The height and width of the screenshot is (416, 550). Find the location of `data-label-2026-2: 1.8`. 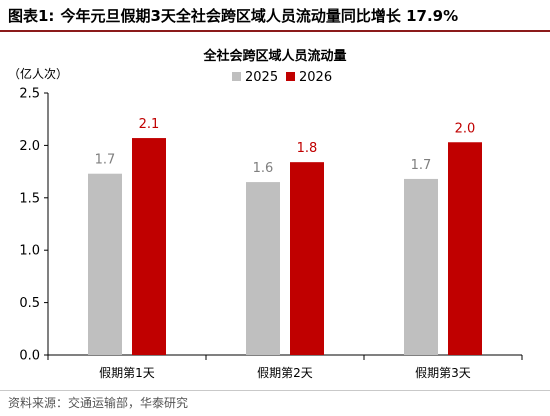

data-label-2026-2: 1.8 is located at coordinates (307, 148).